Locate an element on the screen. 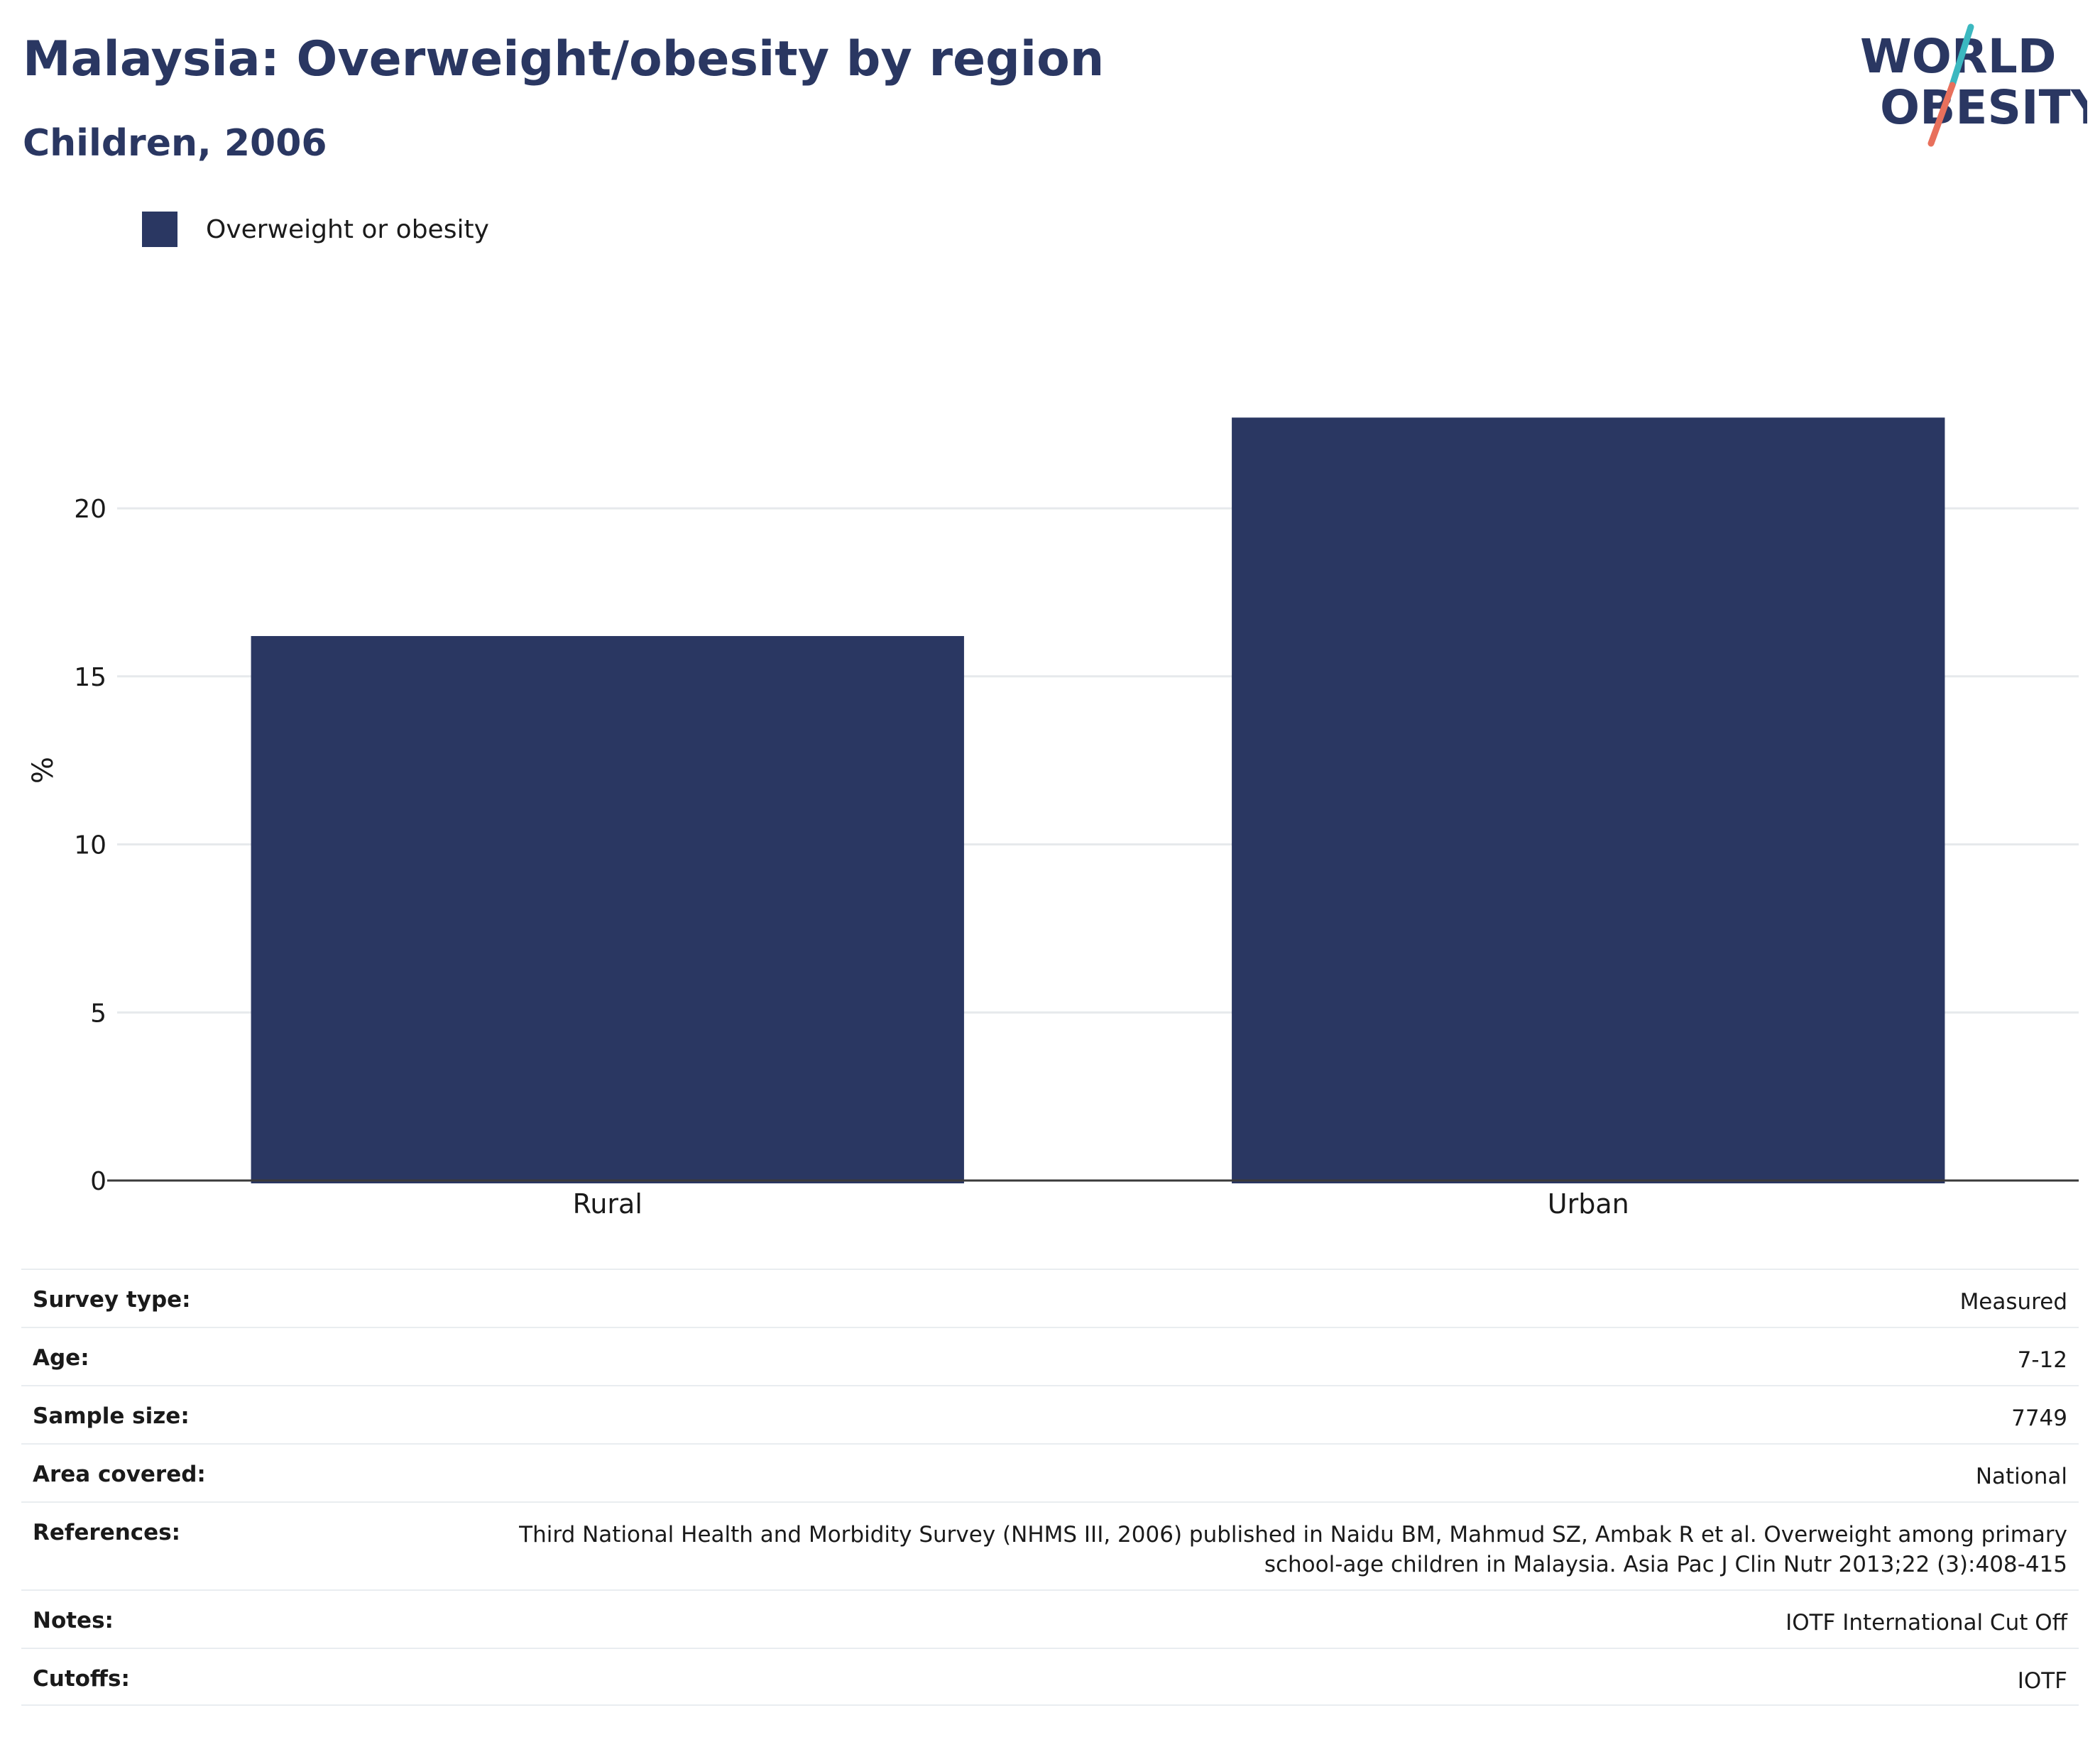 This screenshot has height=1747, width=2100. info-value: Measured is located at coordinates (2013, 1302).